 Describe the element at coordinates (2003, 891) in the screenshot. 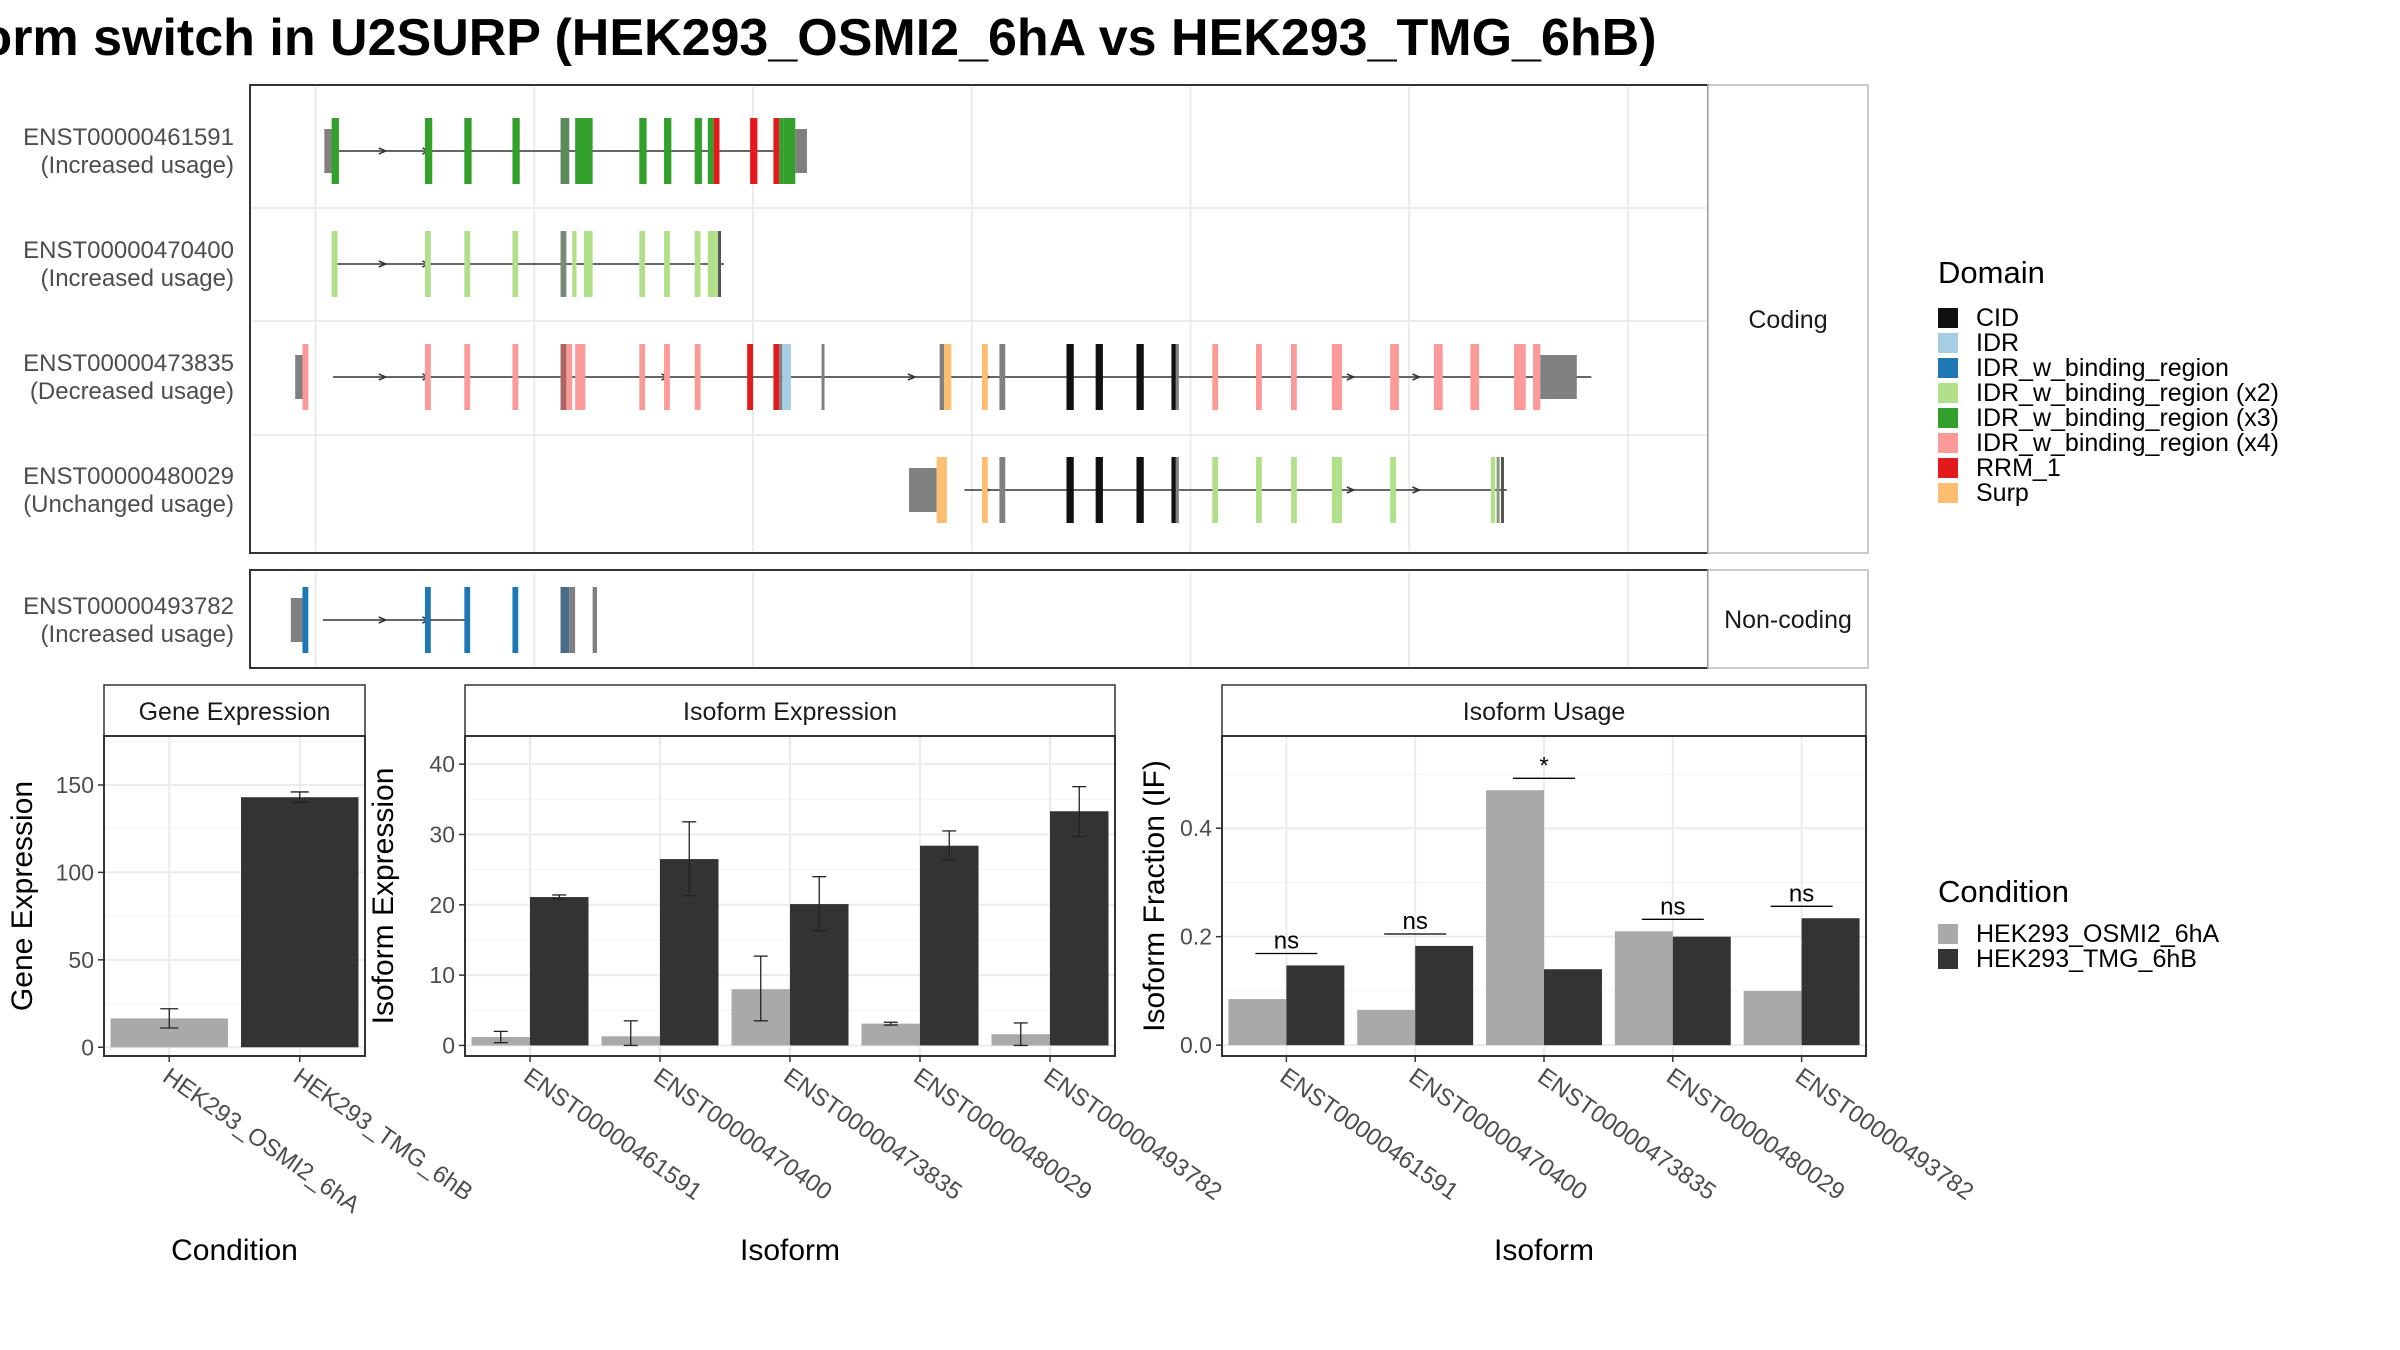

I see `legend-title: Condition` at that location.